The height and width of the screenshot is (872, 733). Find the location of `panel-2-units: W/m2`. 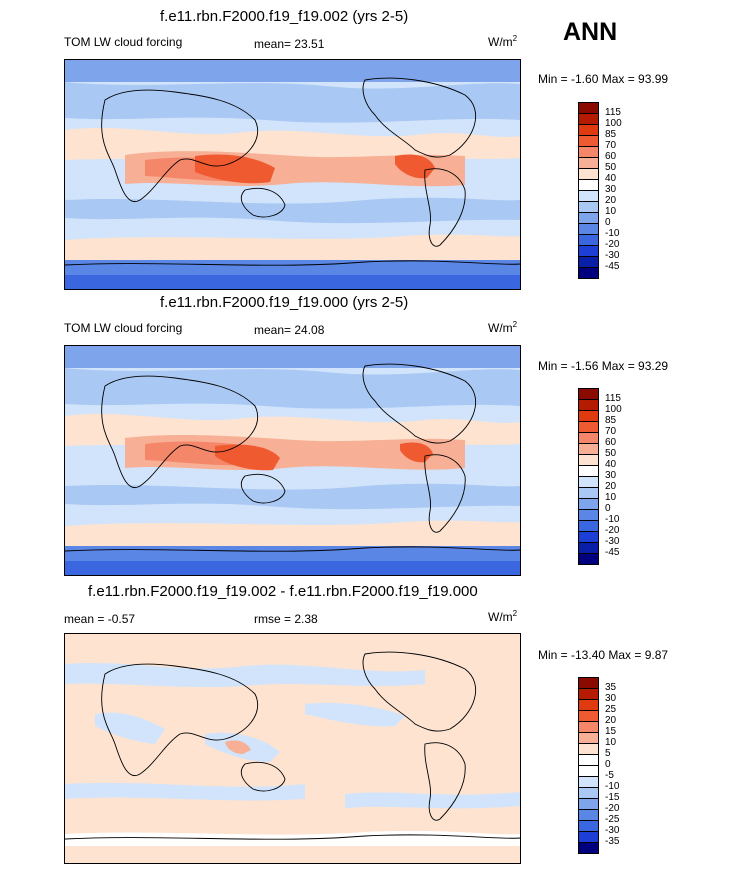

panel-2-units: W/m2 is located at coordinates (503, 327).